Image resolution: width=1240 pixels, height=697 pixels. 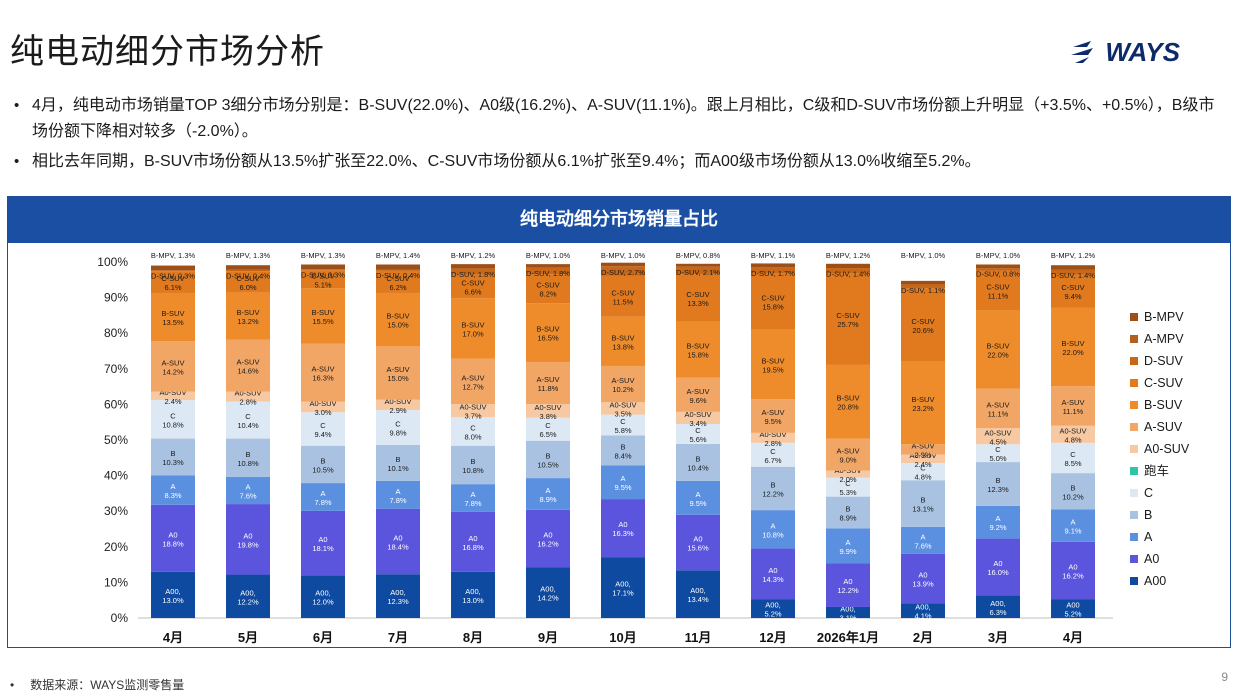 I want to click on page-number: 9, so click(x=1224, y=677).